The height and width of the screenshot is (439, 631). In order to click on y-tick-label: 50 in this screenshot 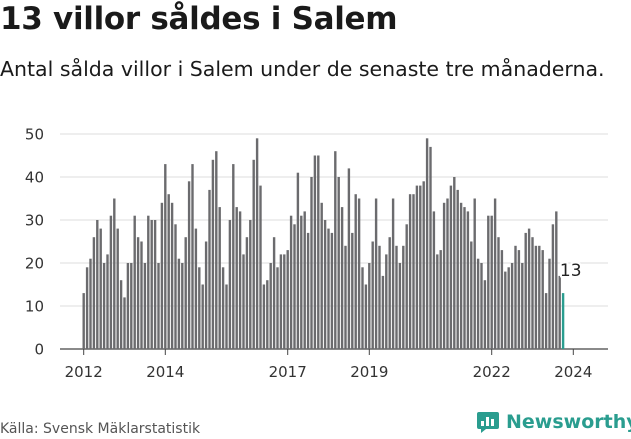, I will do `click(34, 135)`.